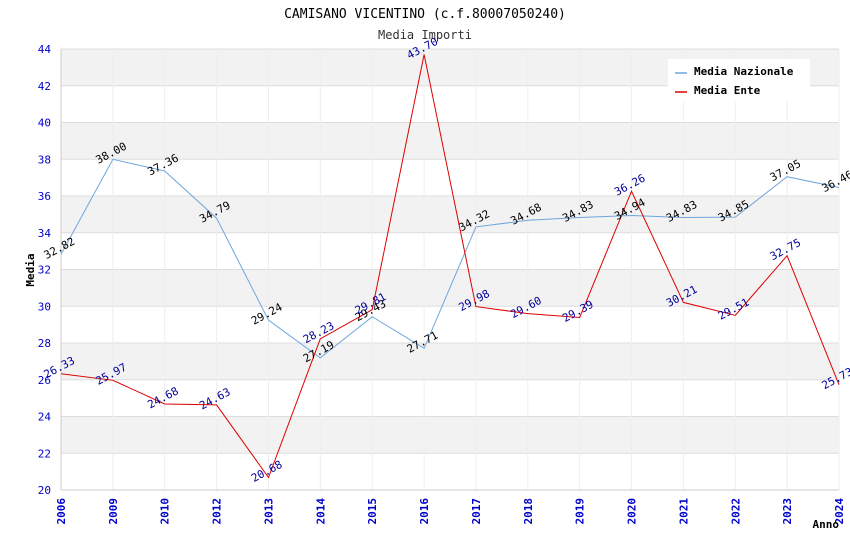 The height and width of the screenshot is (555, 850). I want to click on legend-box, so click(739, 80).